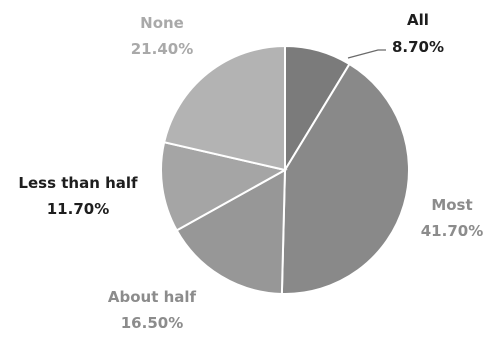  Describe the element at coordinates (152, 323) in the screenshot. I see `slice-value-about-half: 16.50%` at that location.